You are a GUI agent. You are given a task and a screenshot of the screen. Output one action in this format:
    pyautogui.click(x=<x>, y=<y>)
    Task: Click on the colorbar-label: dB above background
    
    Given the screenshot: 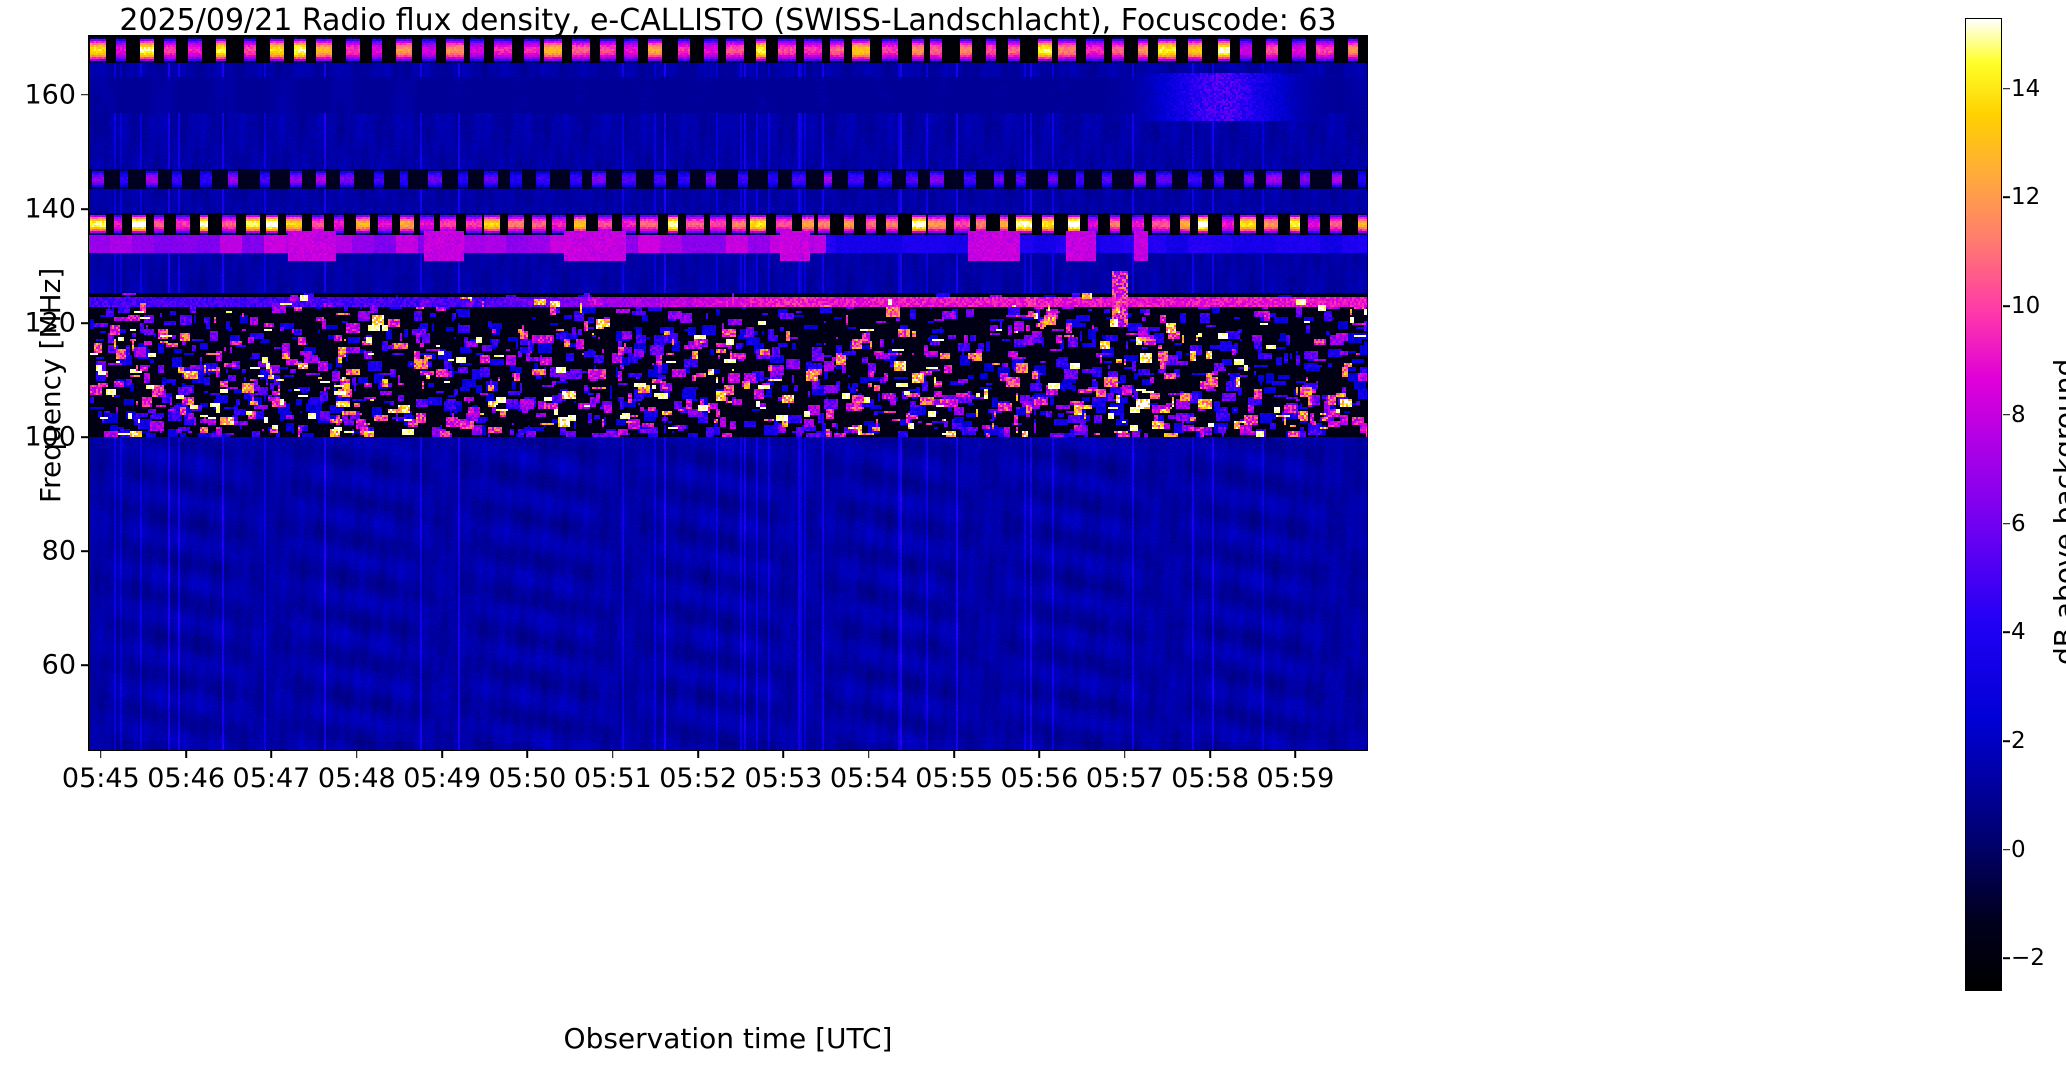 What is the action you would take?
    pyautogui.click(x=2057, y=511)
    